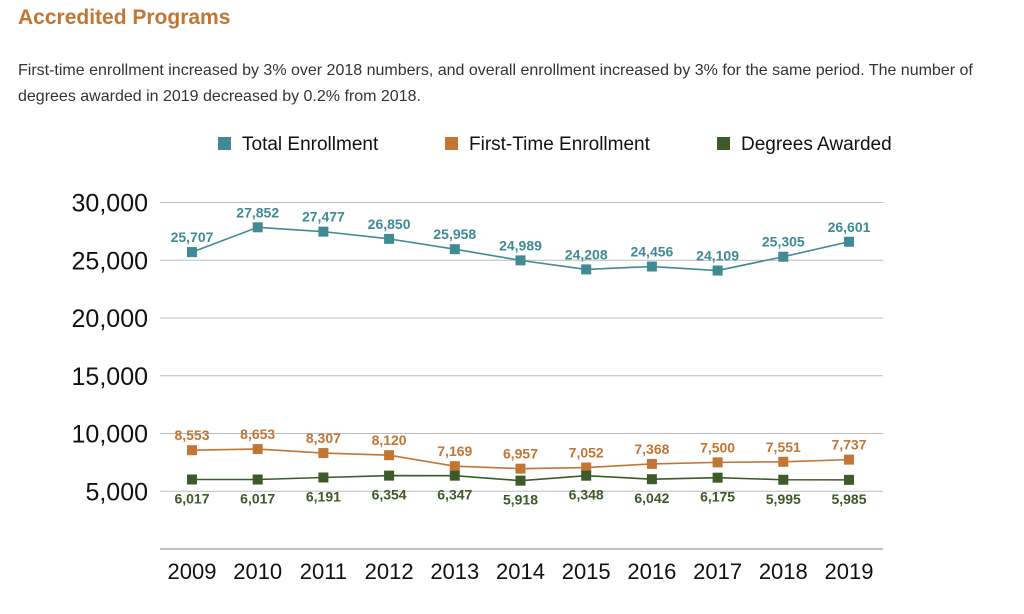  Describe the element at coordinates (257, 212) in the screenshot. I see `total-enrollment-data-label: 27,852` at that location.